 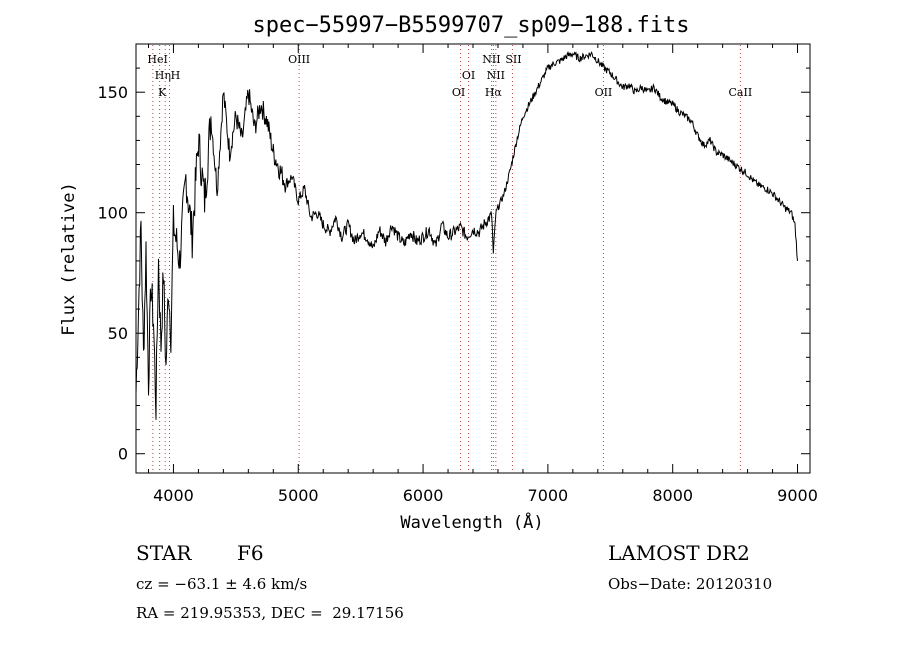 I want to click on y-tick-label: 0, so click(x=123, y=454).